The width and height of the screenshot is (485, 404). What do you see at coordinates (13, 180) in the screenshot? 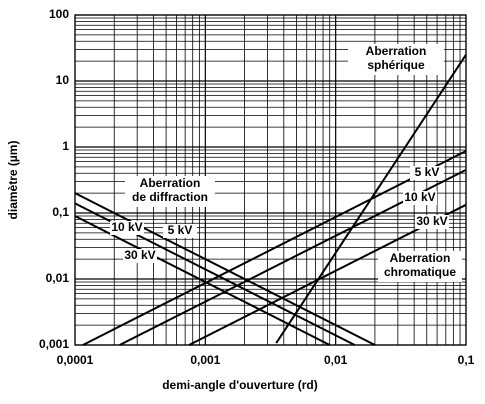
I see `y-axis-title: diamètre (µm)` at bounding box center [13, 180].